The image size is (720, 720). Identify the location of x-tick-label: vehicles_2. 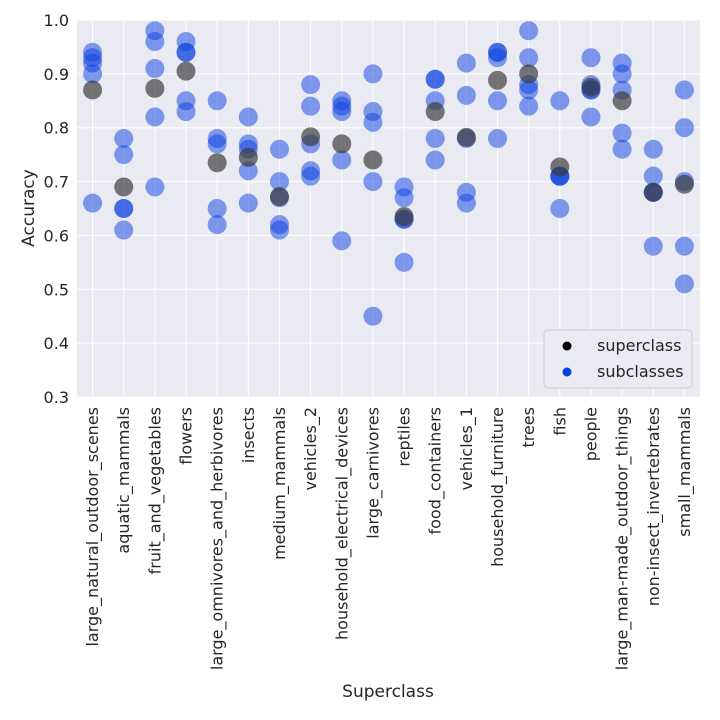
(311, 449).